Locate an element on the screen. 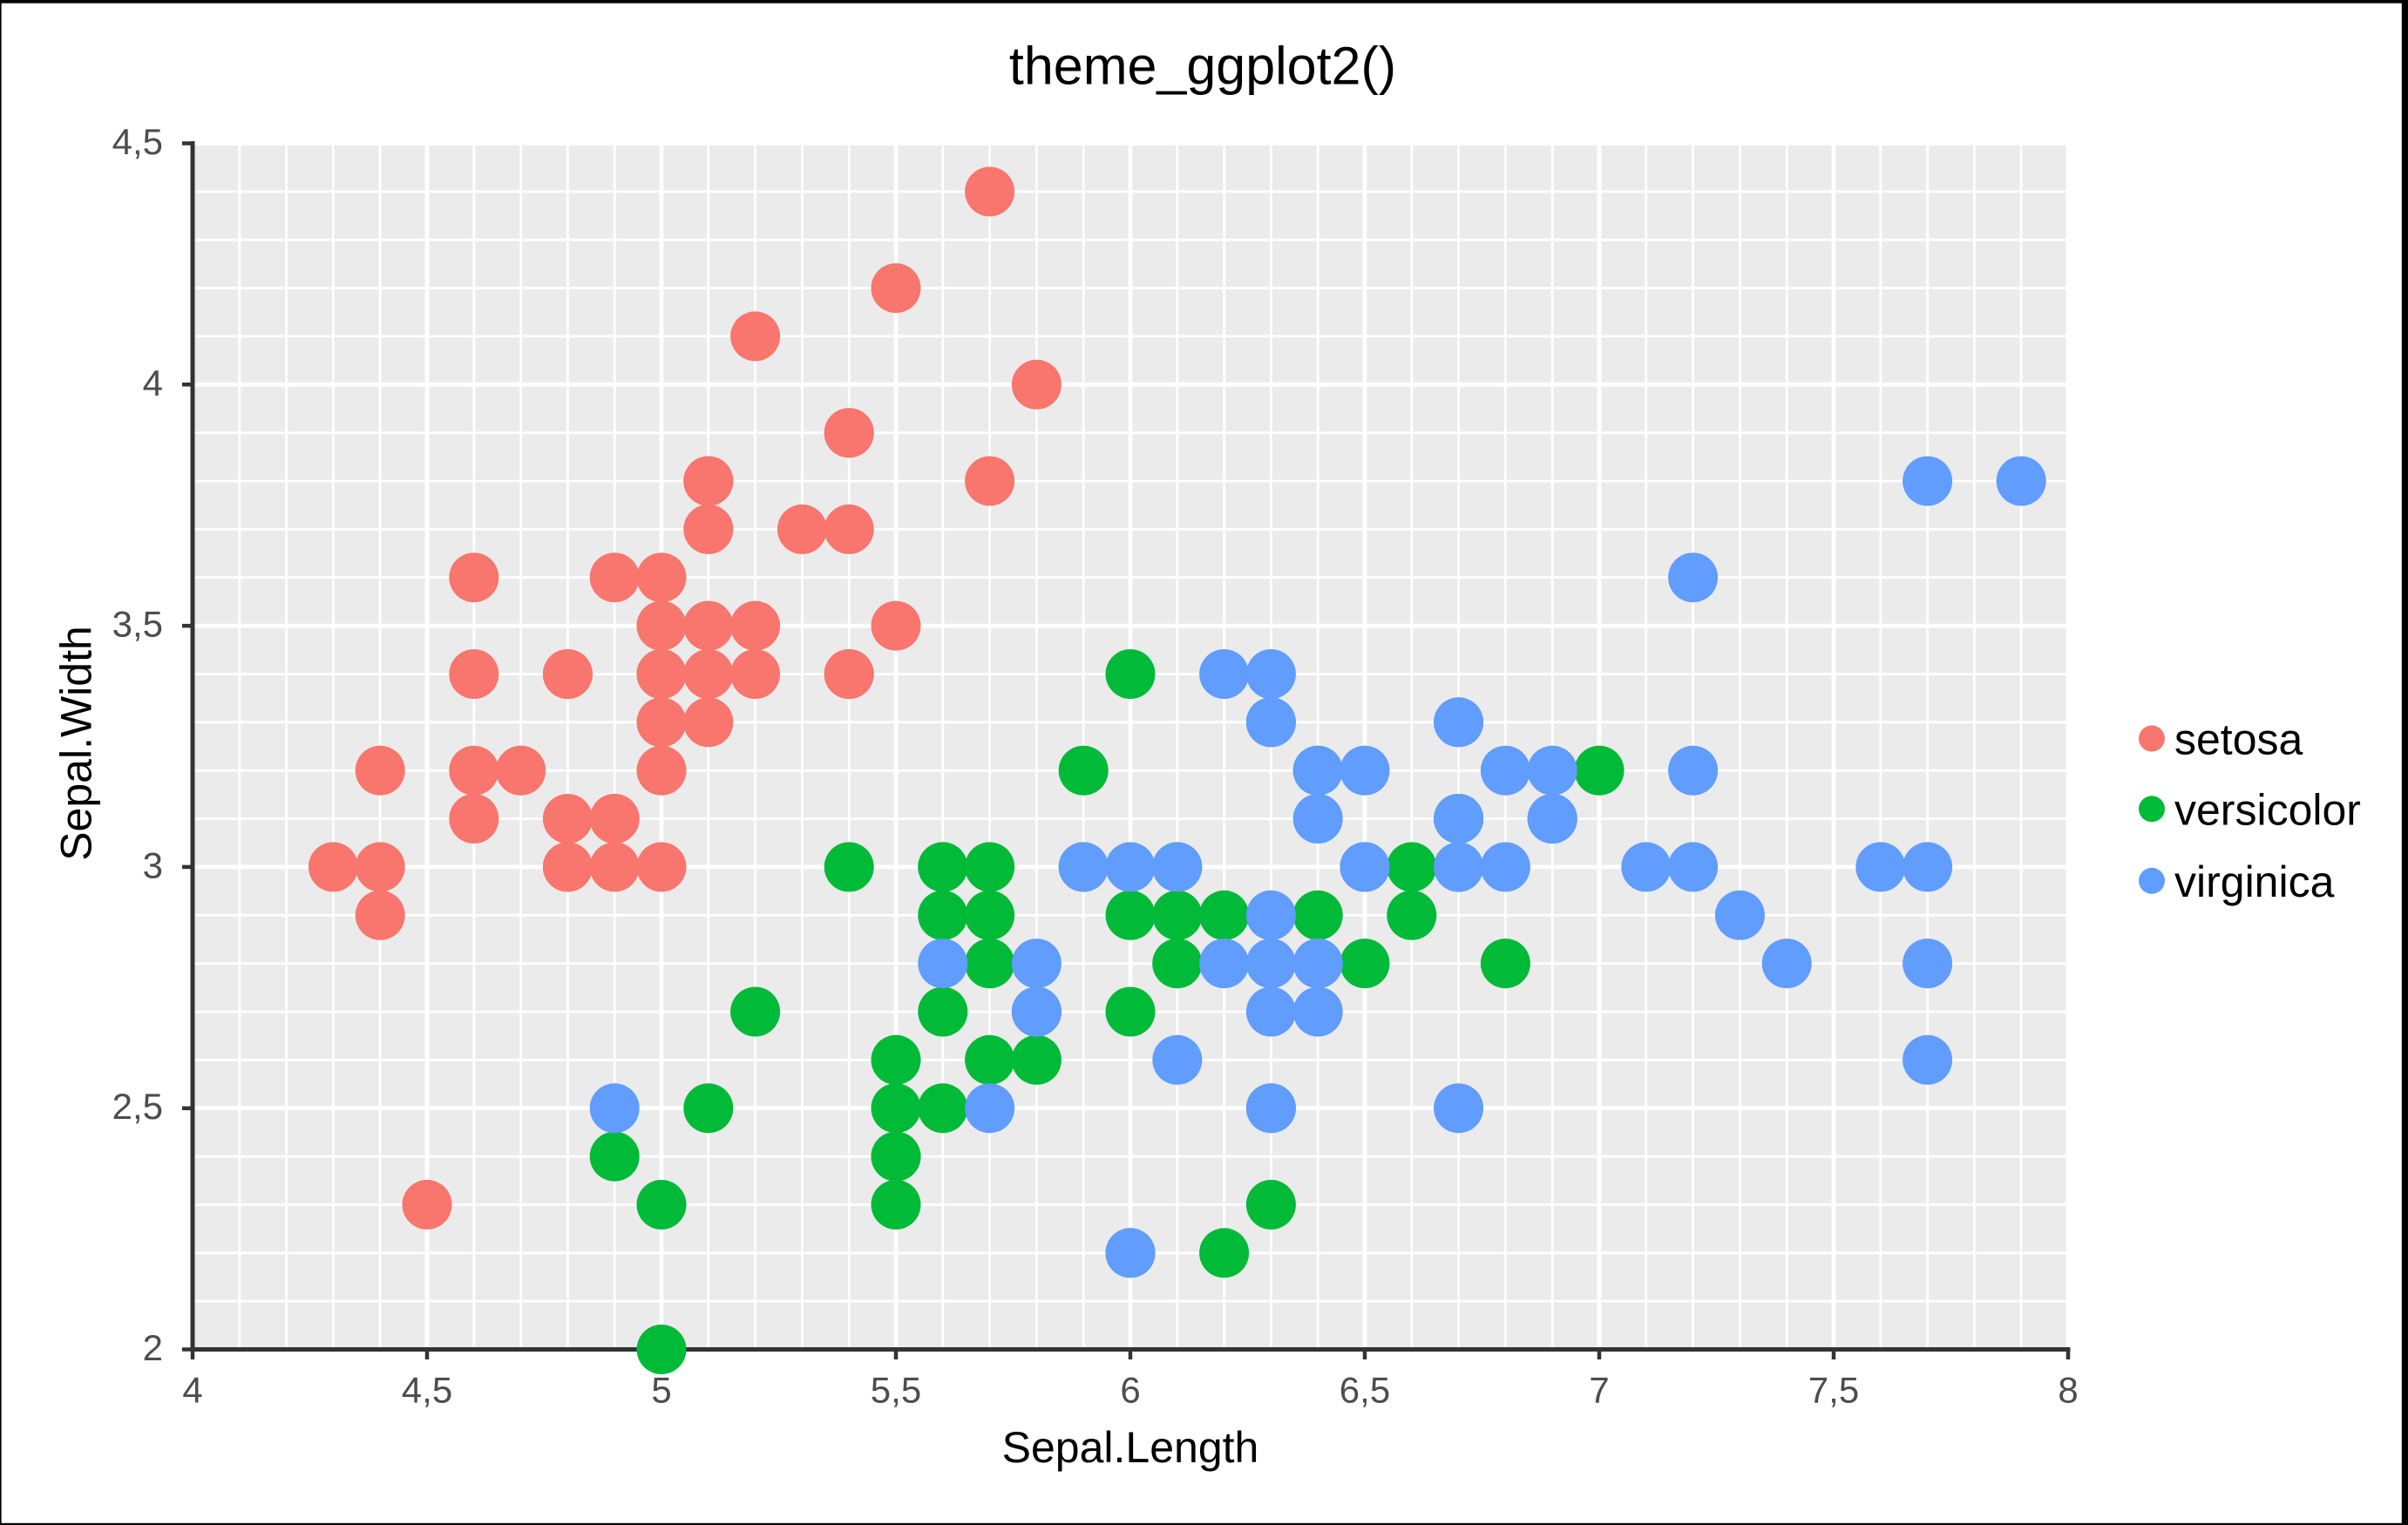 Image resolution: width=2408 pixels, height=1525 pixels. svg-text: Sepal.Width is located at coordinates (76, 743).